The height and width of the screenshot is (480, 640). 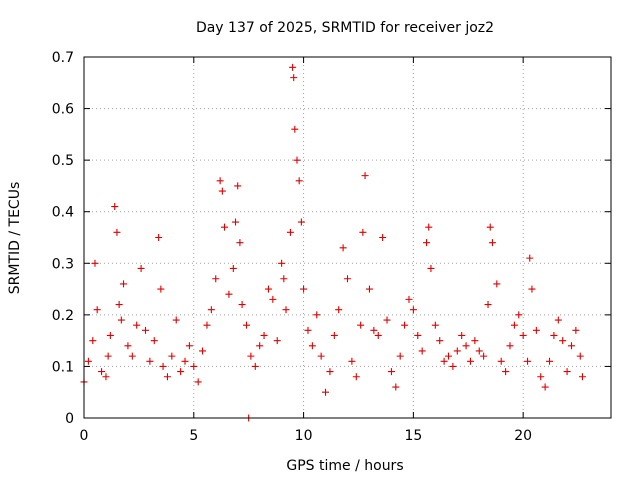 What do you see at coordinates (523, 436) in the screenshot?
I see `x-tick-label: 20` at bounding box center [523, 436].